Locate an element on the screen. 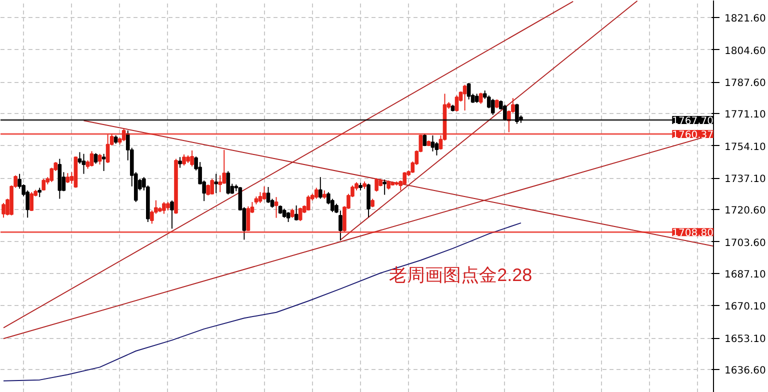 The height and width of the screenshot is (392, 768). y-tick-label: 1804.60 is located at coordinates (745, 51).